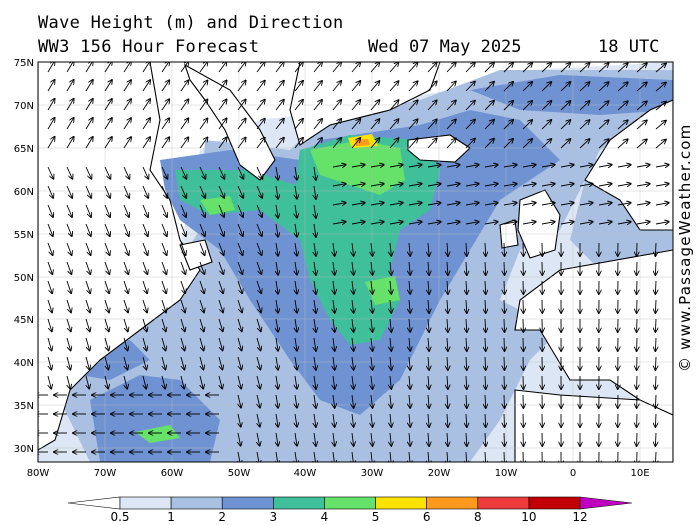 This screenshot has width=700, height=525. Describe the element at coordinates (503, 503) in the screenshot. I see `colorbar-segment` at that location.